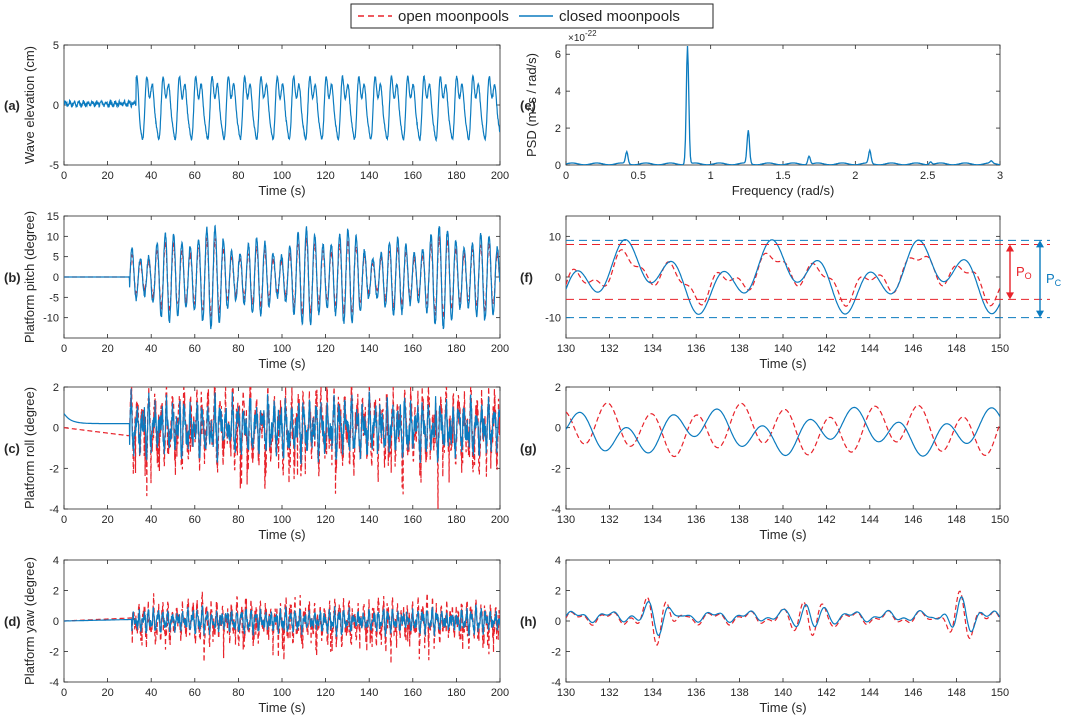  I want to click on y-tick-label: -5, so click(54, 298).